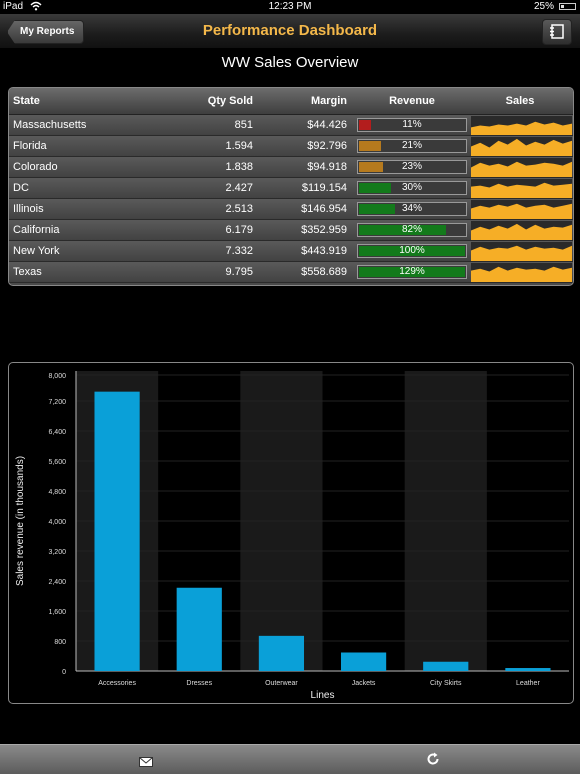  Describe the element at coordinates (363, 661) in the screenshot. I see `bar-jackets` at that location.